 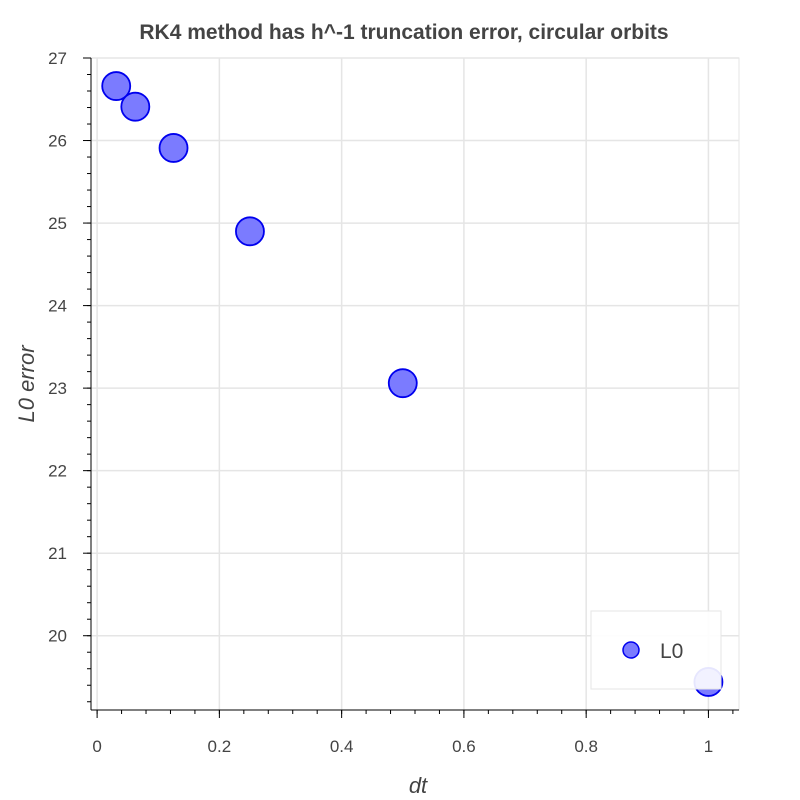 What do you see at coordinates (671, 651) in the screenshot?
I see `legend-label: L0` at bounding box center [671, 651].